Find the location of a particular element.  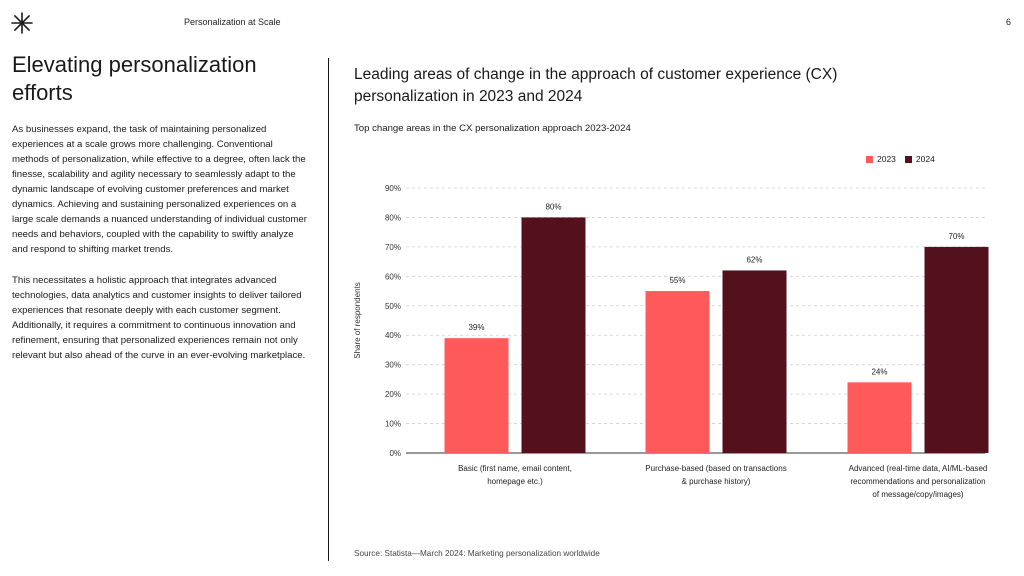

header-title: Personalization at Scale is located at coordinates (232, 22).